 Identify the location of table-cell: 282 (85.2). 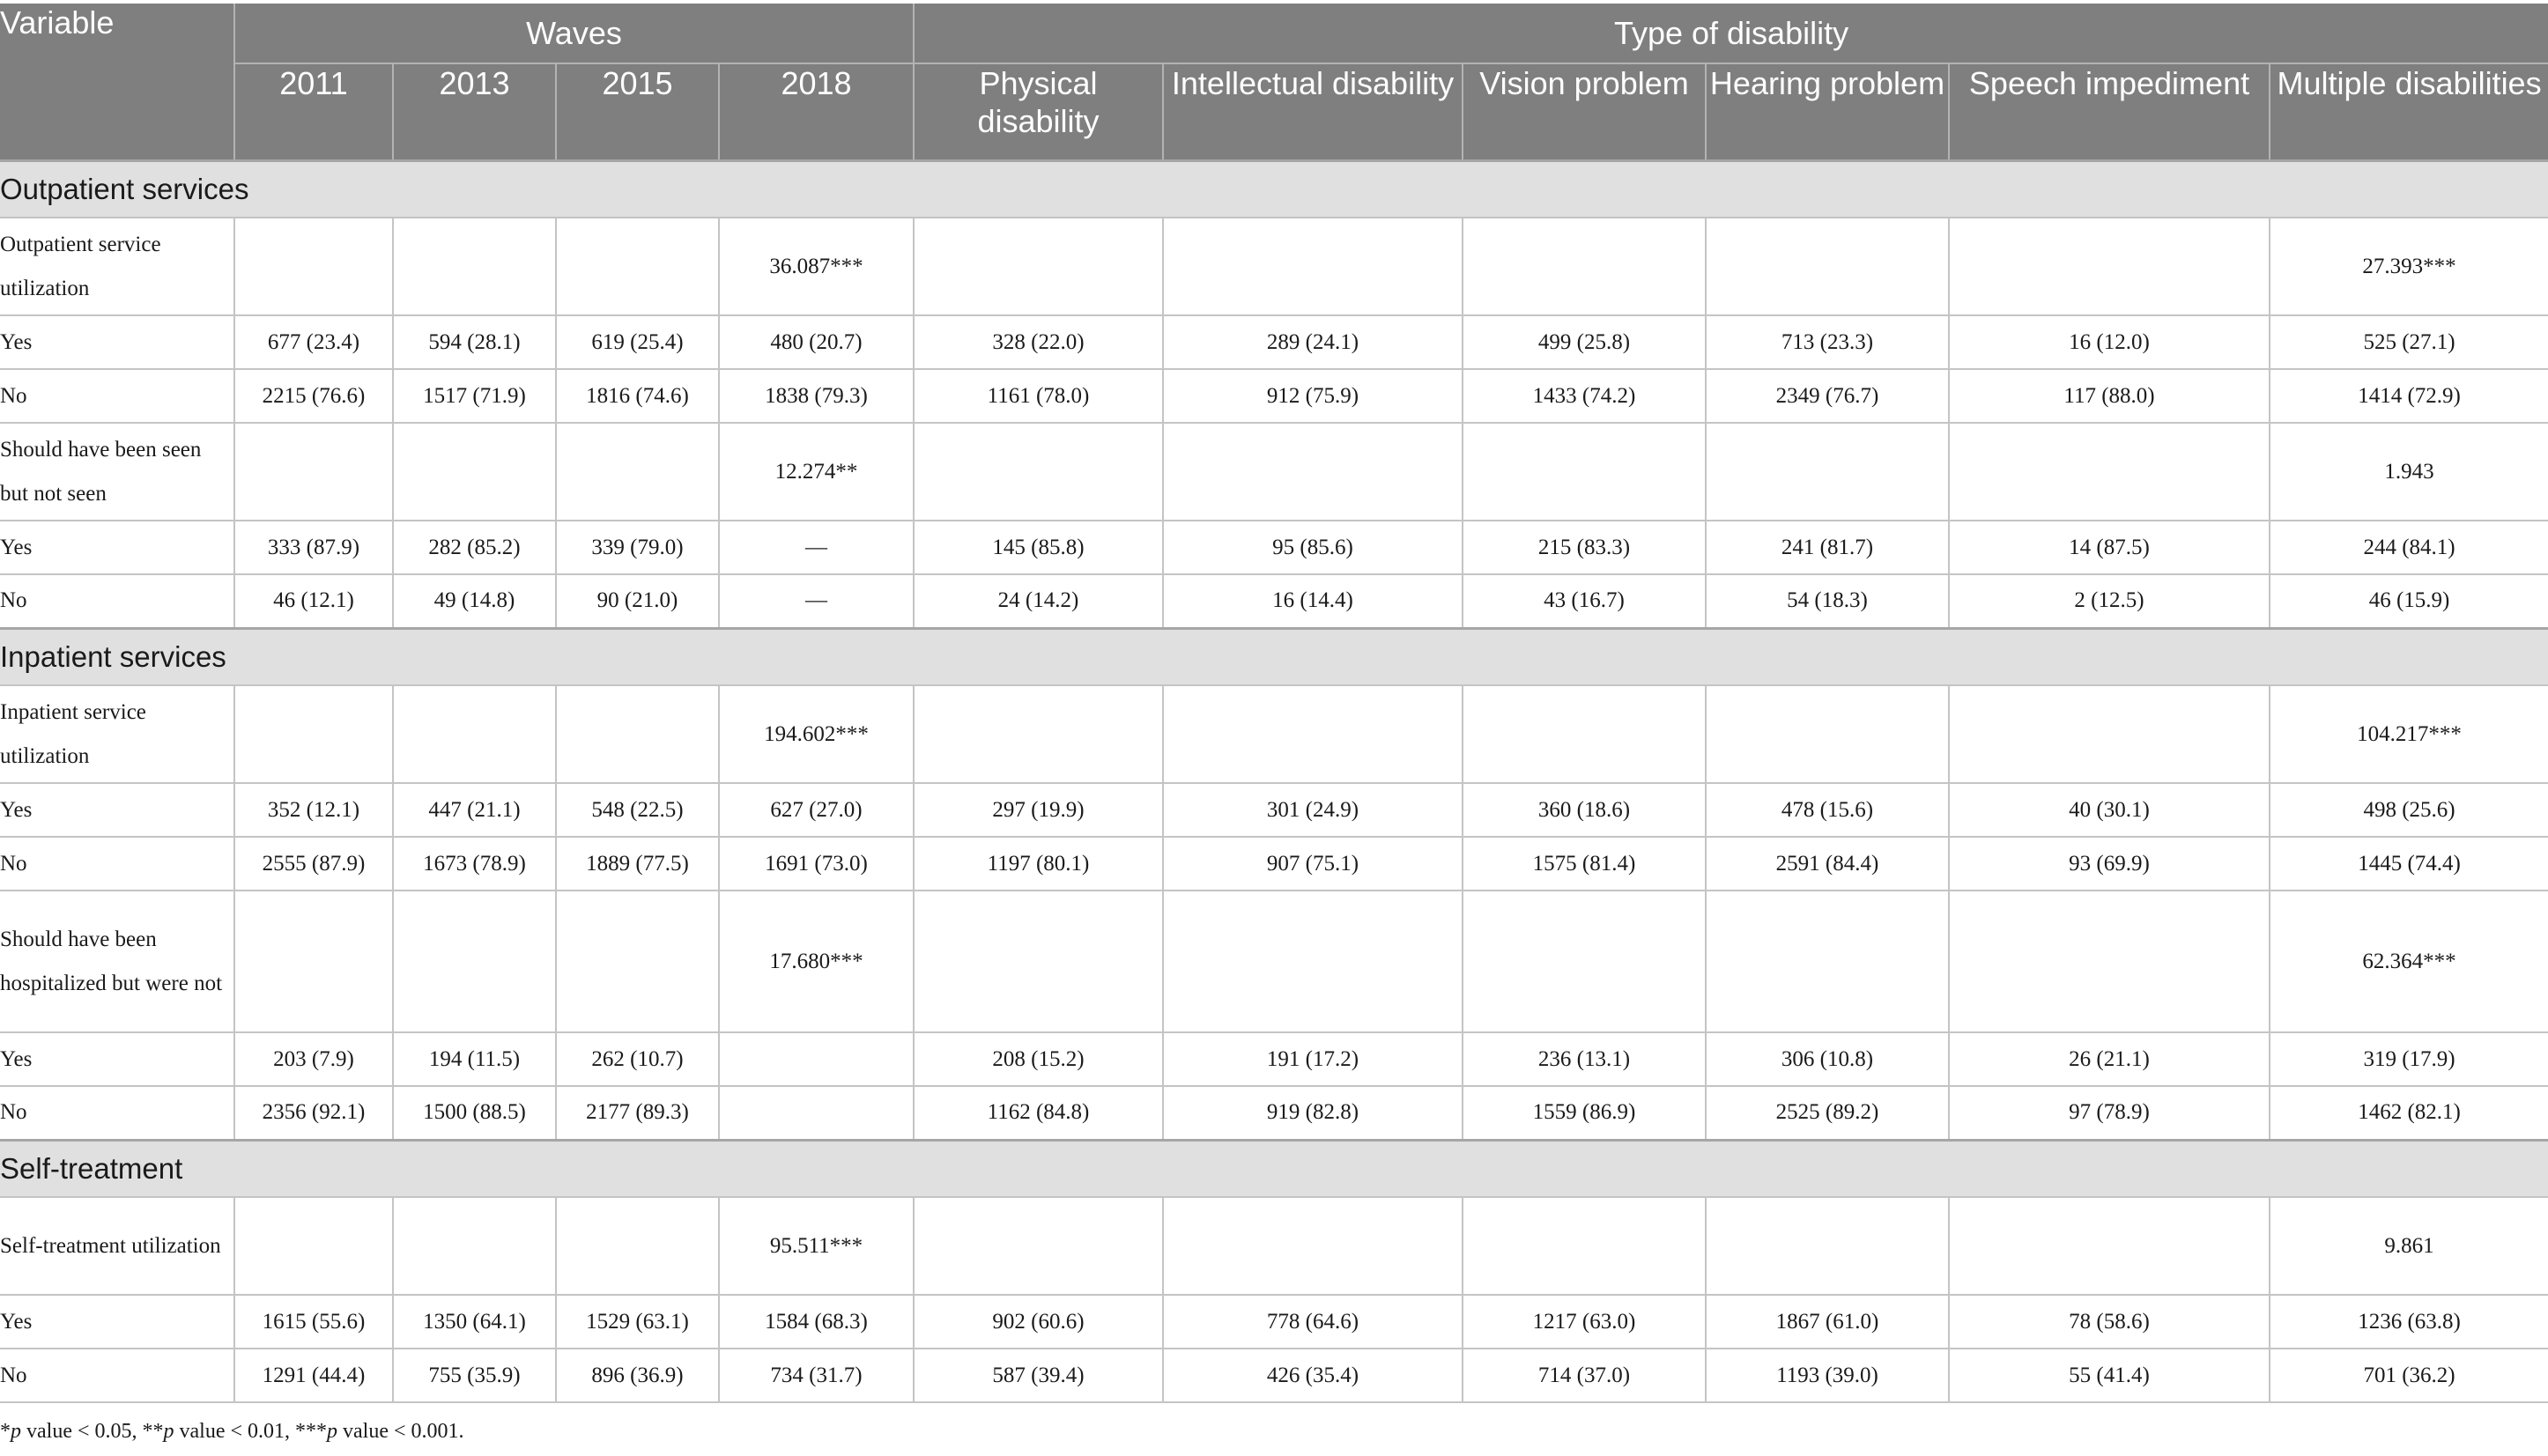
(475, 548).